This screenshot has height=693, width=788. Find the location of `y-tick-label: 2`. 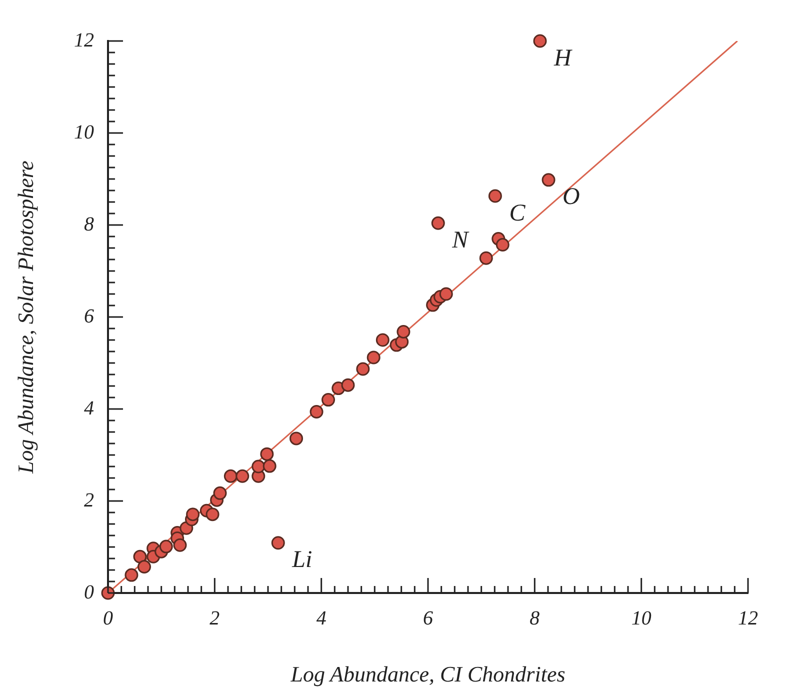

y-tick-label: 2 is located at coordinates (89, 500).